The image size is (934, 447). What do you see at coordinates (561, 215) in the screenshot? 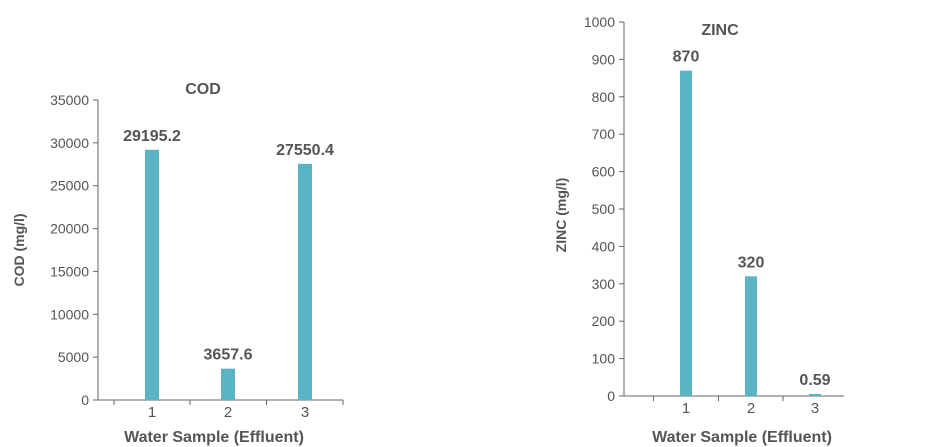
I see `zinc-y-axis-label: ZINC (mg/l)` at bounding box center [561, 215].